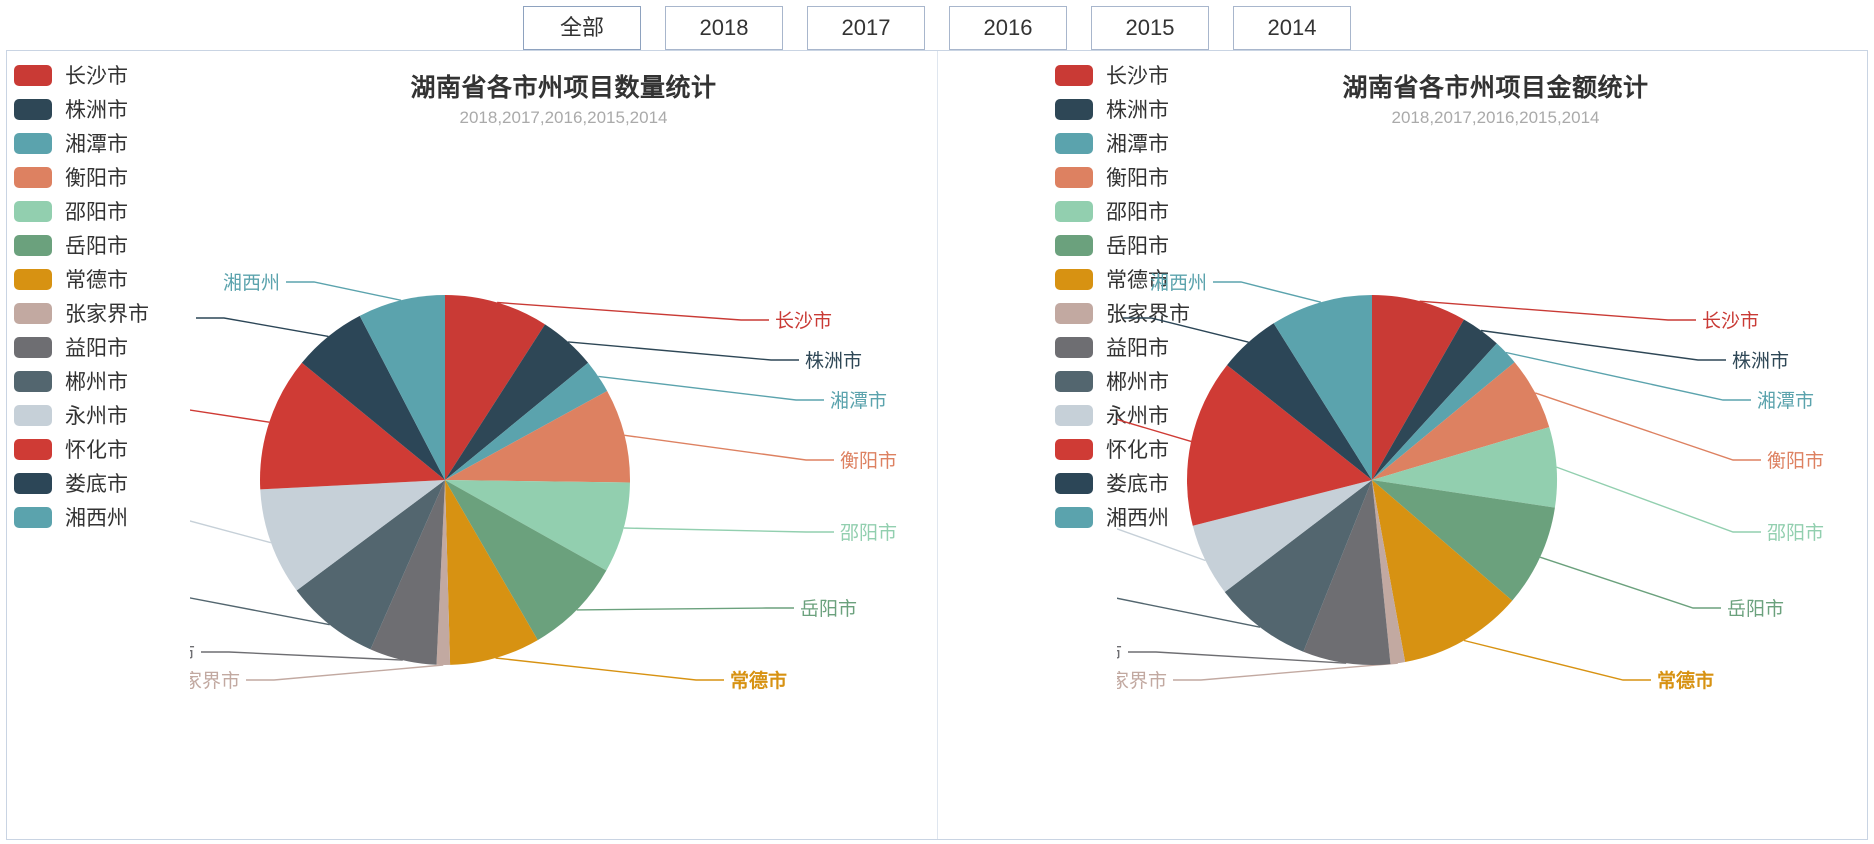 Image resolution: width=1874 pixels, height=844 pixels. Describe the element at coordinates (1008, 28) in the screenshot. I see `year-filter-2016: 2016` at that location.